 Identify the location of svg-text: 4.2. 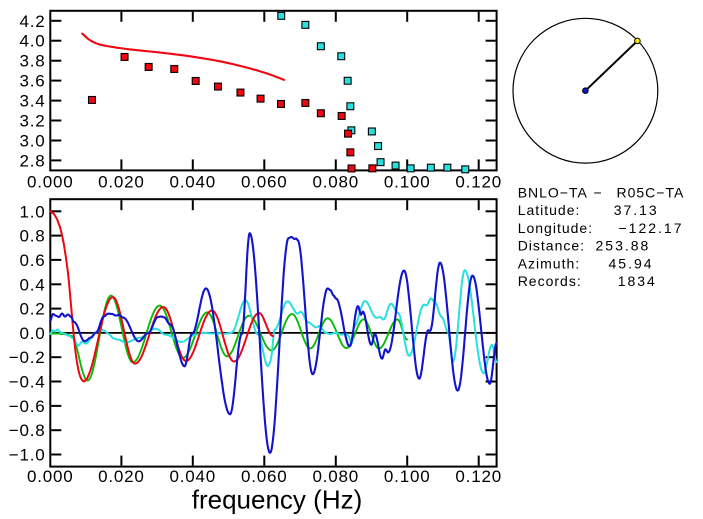
(32, 21).